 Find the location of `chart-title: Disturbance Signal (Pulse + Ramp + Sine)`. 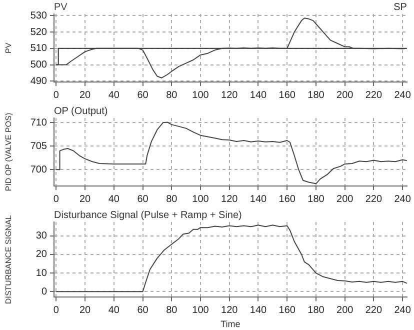

chart-title: Disturbance Signal (Pulse + Ramp + Sine) is located at coordinates (148, 215).